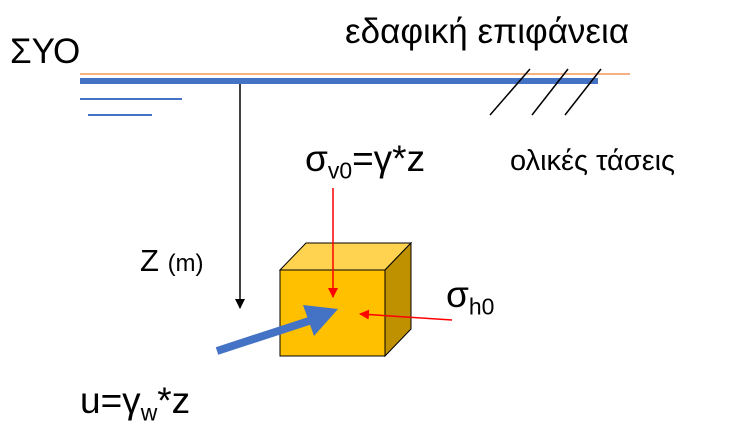 This screenshot has width=744, height=425. What do you see at coordinates (457, 294) in the screenshot?
I see `horizontal-stress-symbol: σ` at bounding box center [457, 294].